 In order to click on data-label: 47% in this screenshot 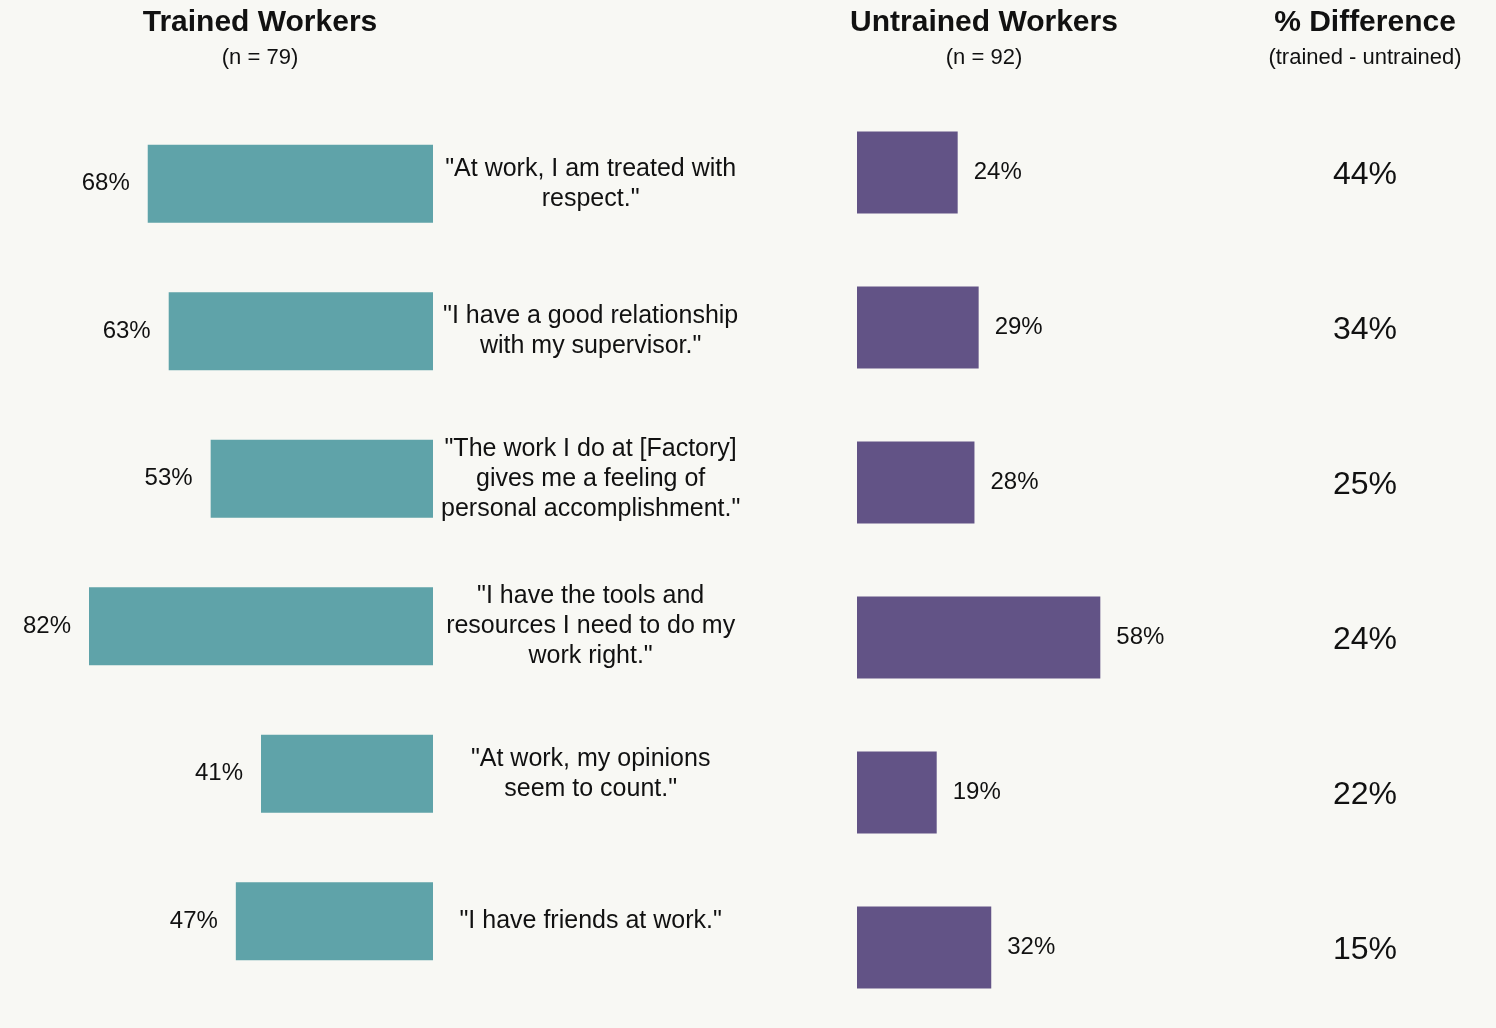, I will do `click(193, 919)`.